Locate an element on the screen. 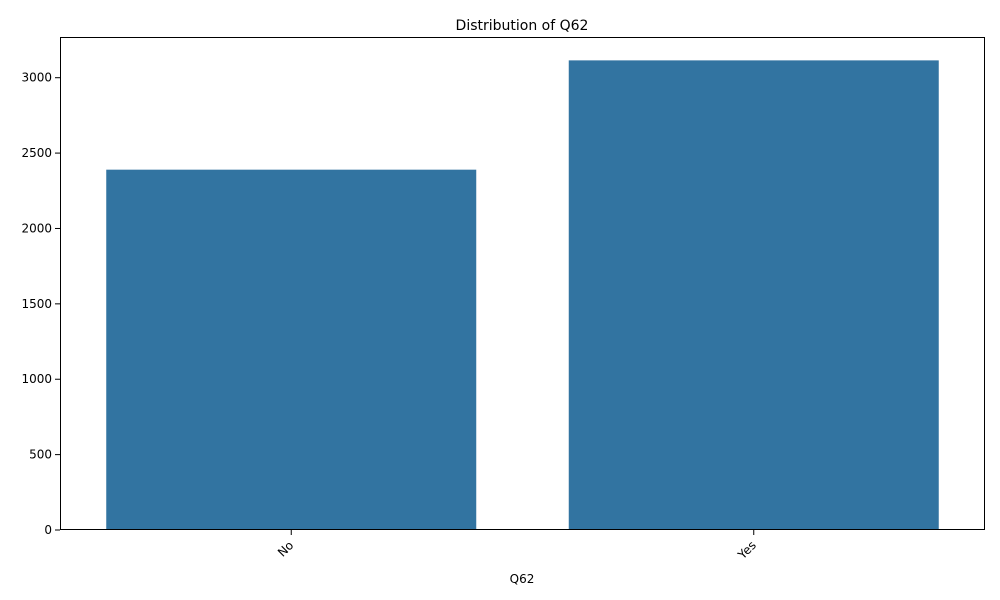 The height and width of the screenshot is (600, 1000). y-axis-ticks: 0 500 1000 1500 2000 2500 3000 is located at coordinates (40, 304).